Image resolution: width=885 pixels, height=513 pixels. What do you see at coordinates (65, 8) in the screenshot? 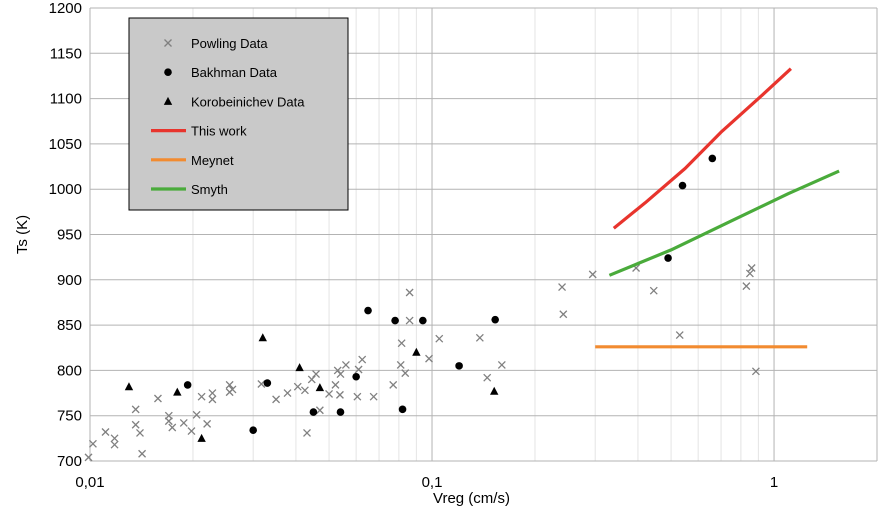
I see `y-tick-label: 1200` at bounding box center [65, 8].